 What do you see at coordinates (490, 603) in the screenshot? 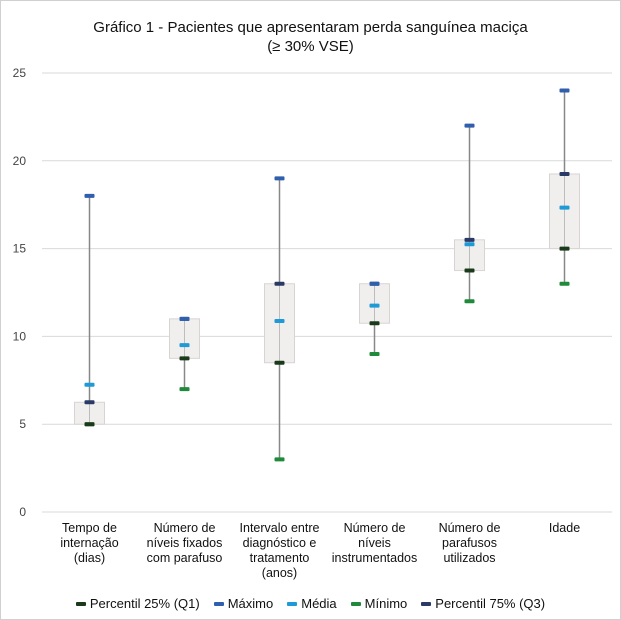
I see `legend-label-4: Percentil 75% (Q3)` at bounding box center [490, 603].